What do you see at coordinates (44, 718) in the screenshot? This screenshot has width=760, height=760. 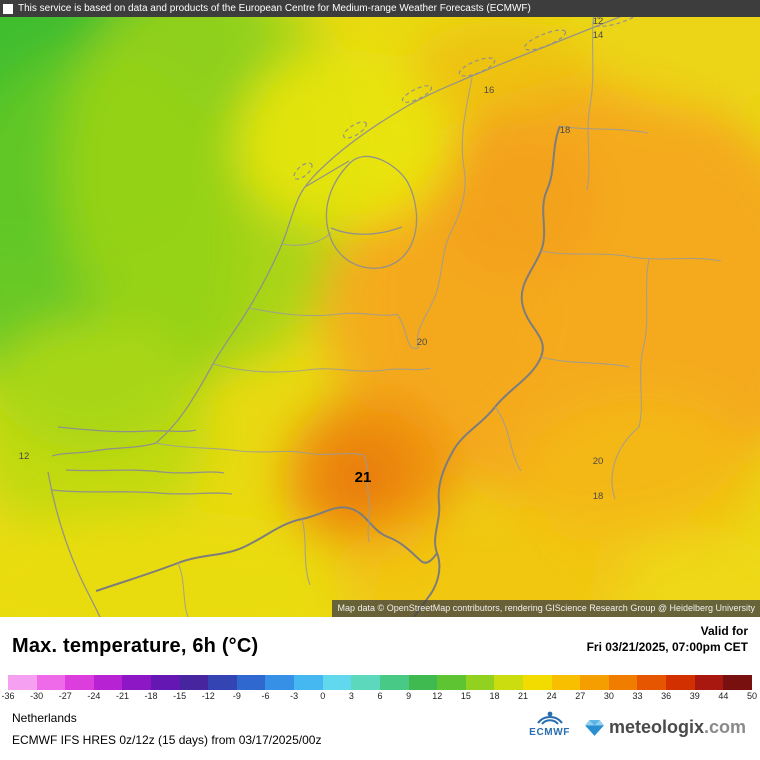 I see `region-label: Netherlands` at bounding box center [44, 718].